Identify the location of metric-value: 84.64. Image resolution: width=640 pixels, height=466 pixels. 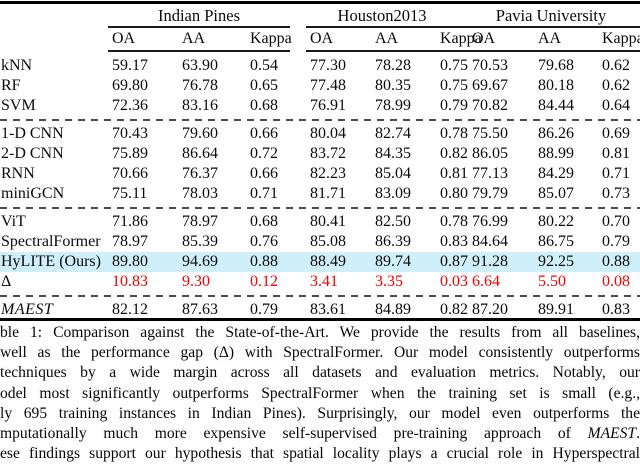
(490, 241).